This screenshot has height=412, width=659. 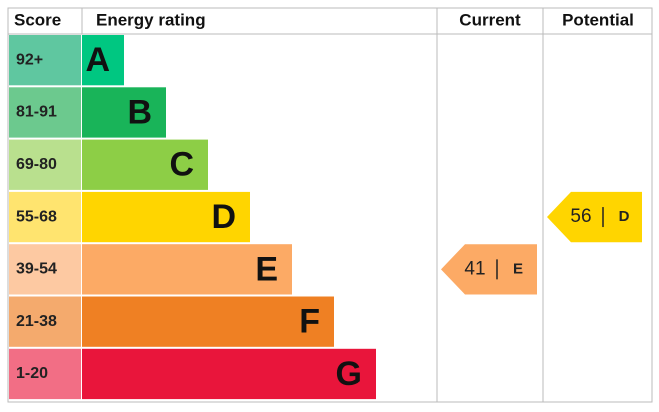 What do you see at coordinates (36, 216) in the screenshot?
I see `score-range: 55-68` at bounding box center [36, 216].